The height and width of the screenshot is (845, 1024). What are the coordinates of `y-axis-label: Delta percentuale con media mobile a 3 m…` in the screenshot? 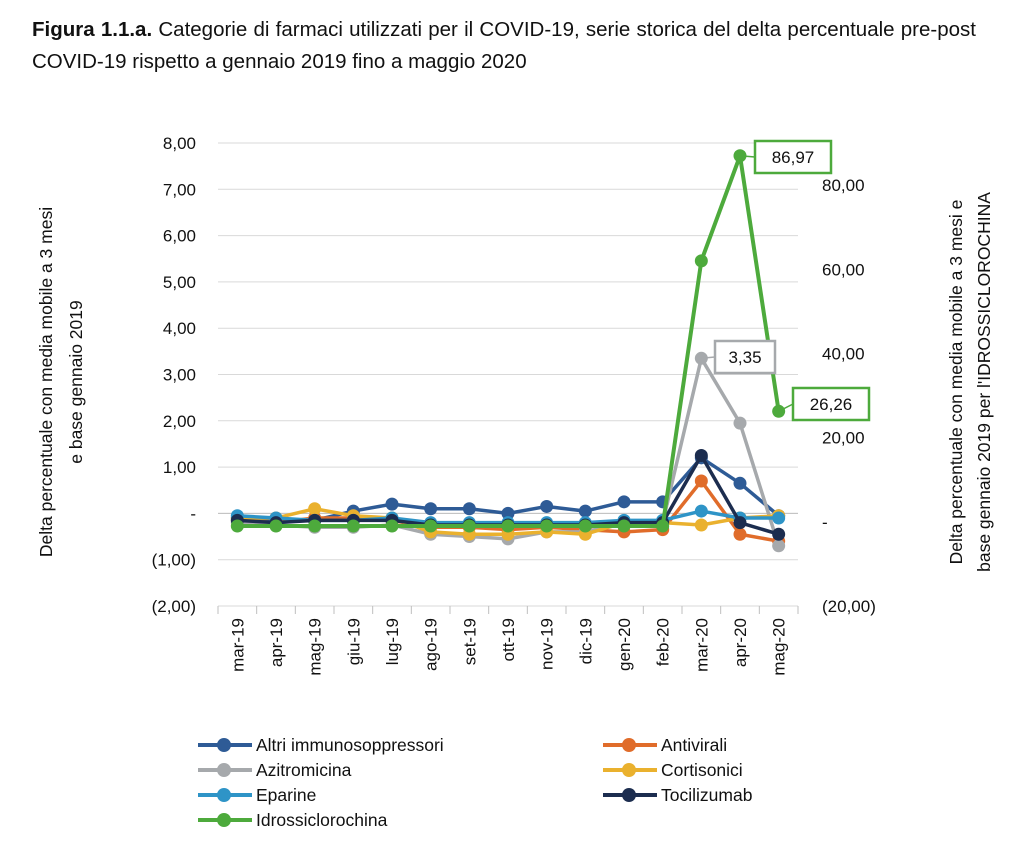 It's located at (46, 382).